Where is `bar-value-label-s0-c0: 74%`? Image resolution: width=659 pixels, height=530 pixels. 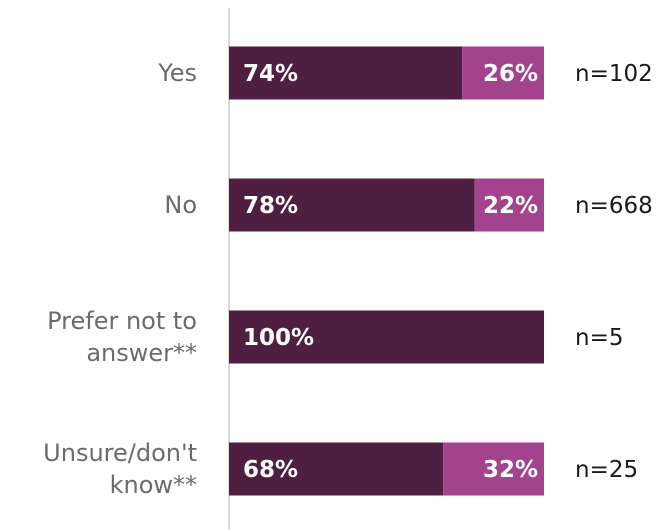 bar-value-label-s0-c0: 74% is located at coordinates (270, 74).